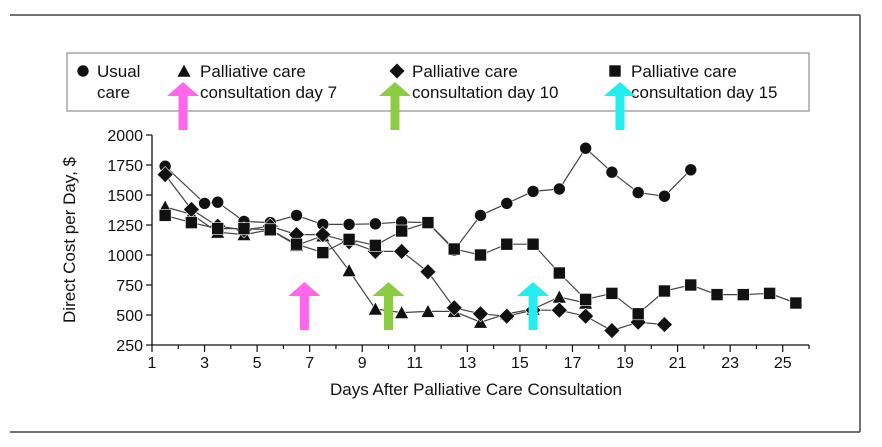  What do you see at coordinates (309, 363) in the screenshot?
I see `x-tick-label: 7` at bounding box center [309, 363].